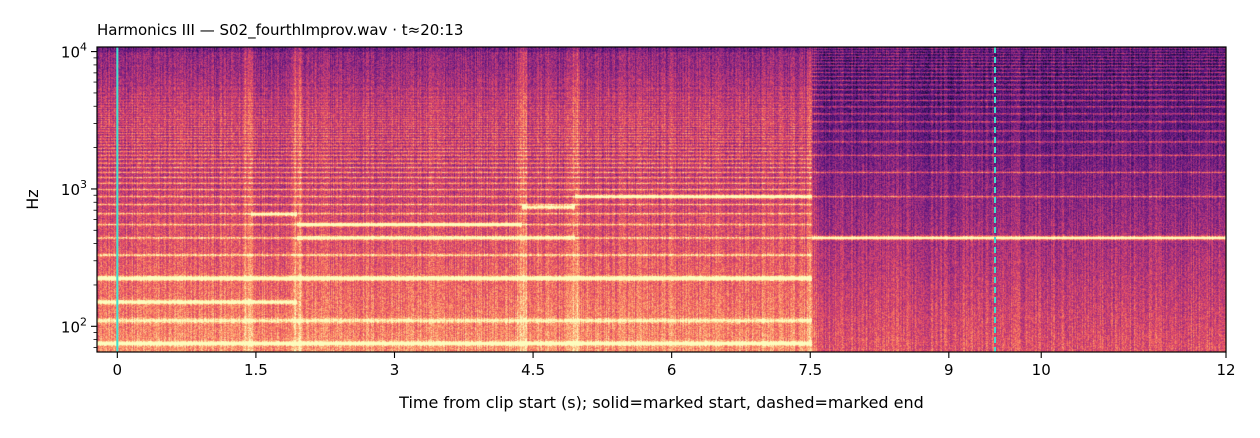 This screenshot has height=438, width=1260. Describe the element at coordinates (74, 325) in the screenshot. I see `y-tick-label: 10²` at that location.